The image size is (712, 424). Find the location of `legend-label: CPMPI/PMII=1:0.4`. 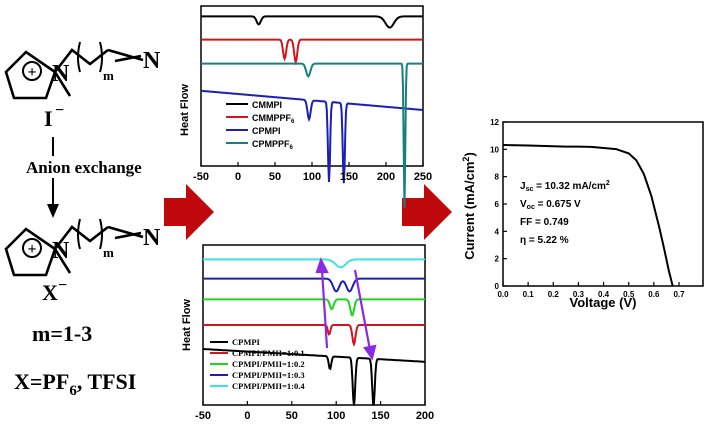

legend-label: CPMPI/PMII=1:0.4 is located at coordinates (268, 386).